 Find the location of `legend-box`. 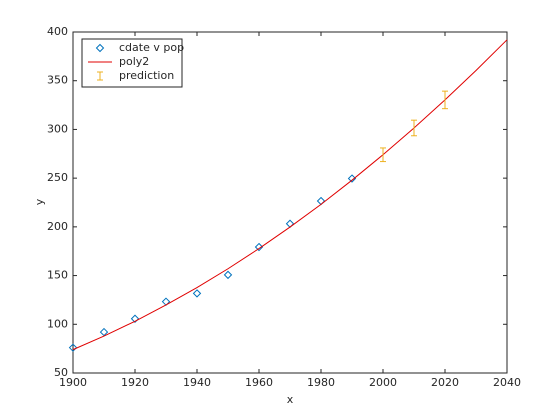

legend-box is located at coordinates (132, 63).